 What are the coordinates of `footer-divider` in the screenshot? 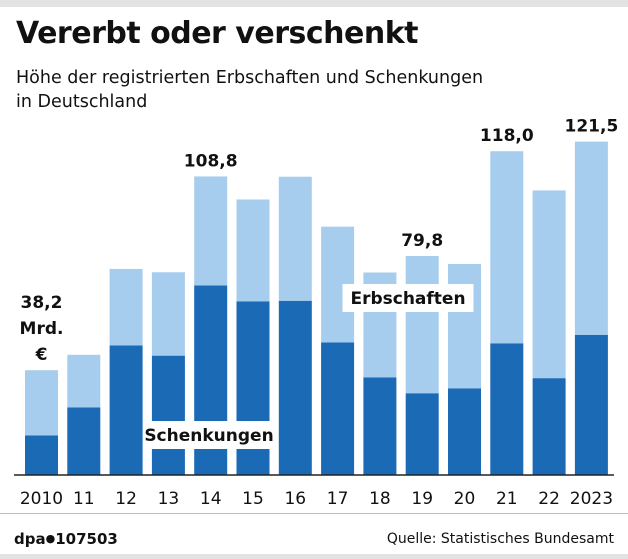 It's located at (314, 513).